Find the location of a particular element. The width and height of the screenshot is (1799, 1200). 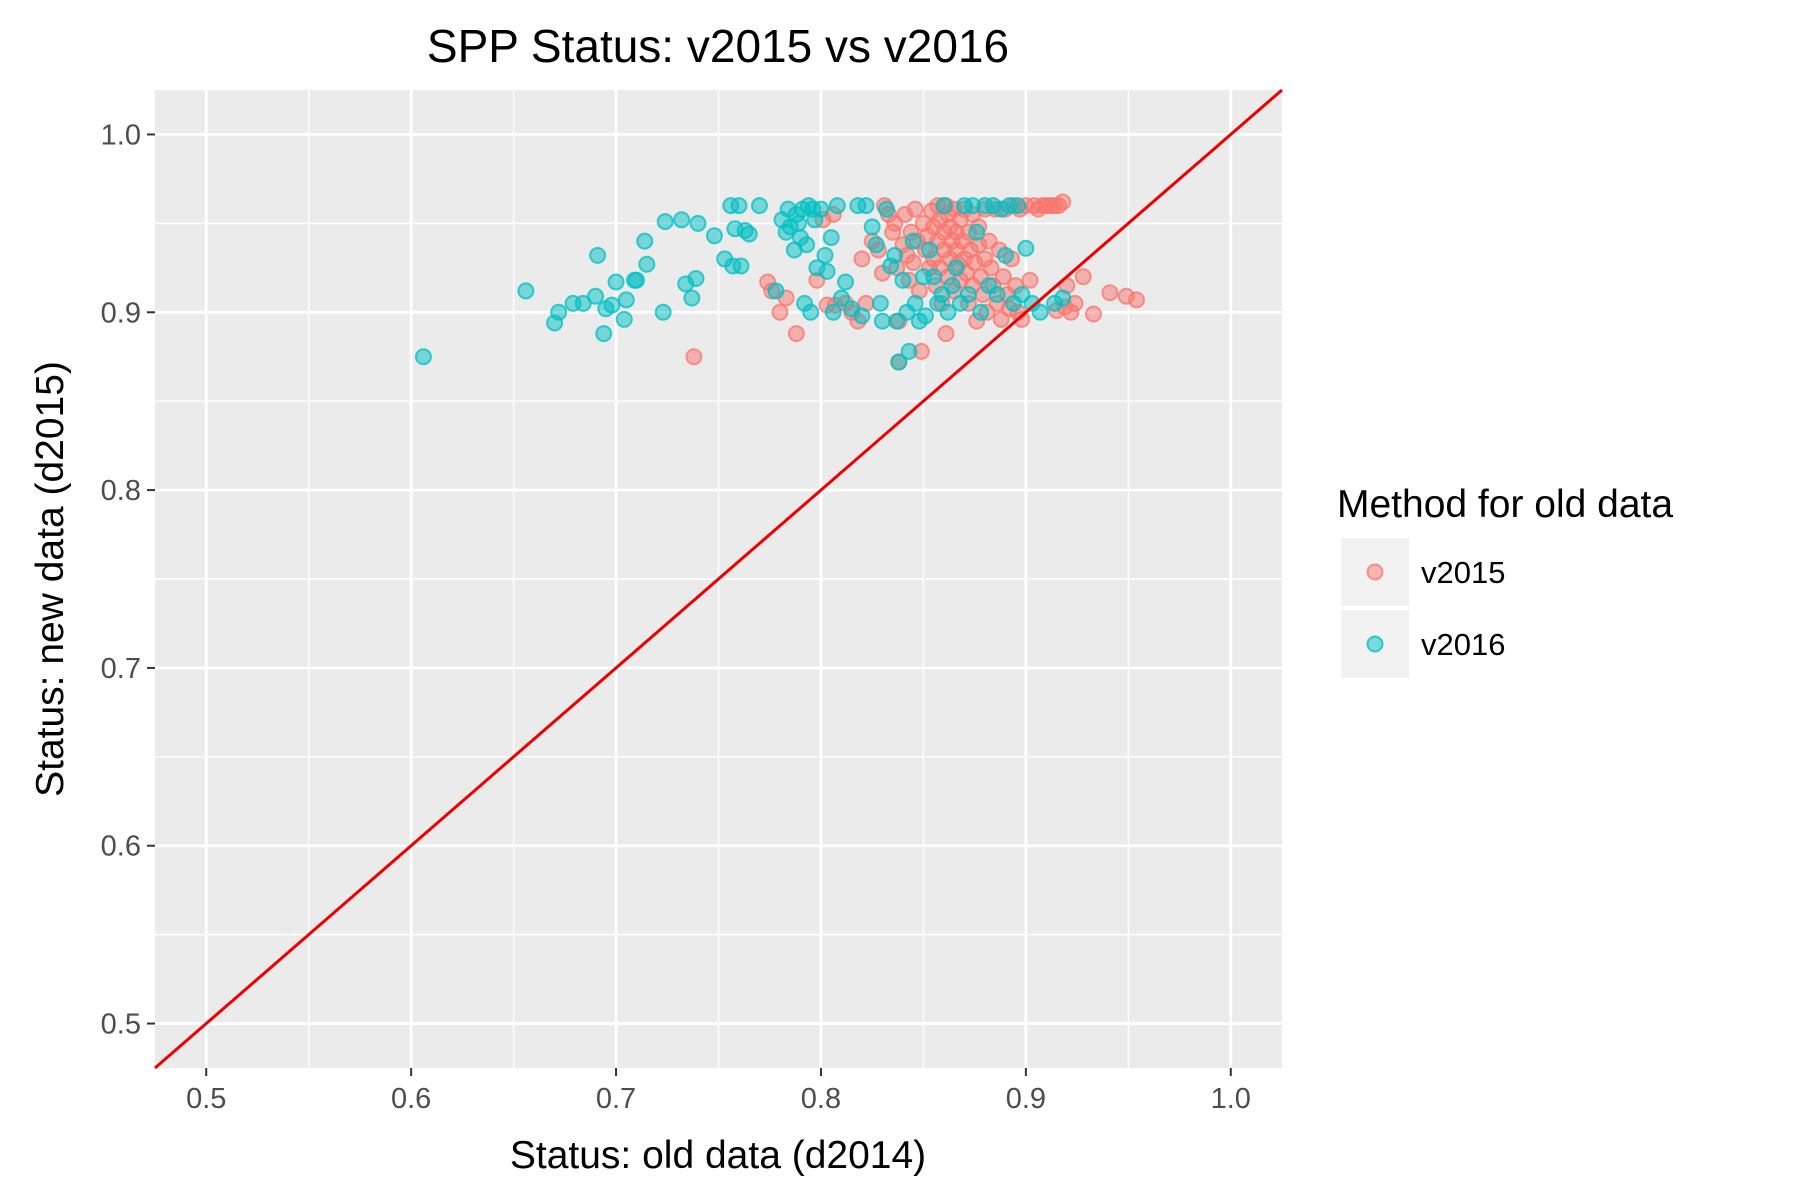

data-points is located at coordinates (780, 282).